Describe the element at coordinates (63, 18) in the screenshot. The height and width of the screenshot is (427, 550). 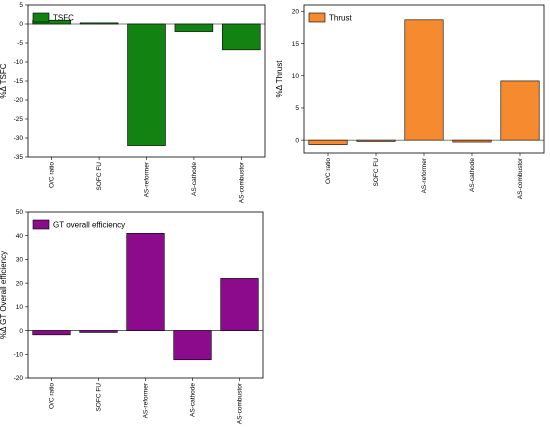
I see `legend-label: TSFC` at that location.